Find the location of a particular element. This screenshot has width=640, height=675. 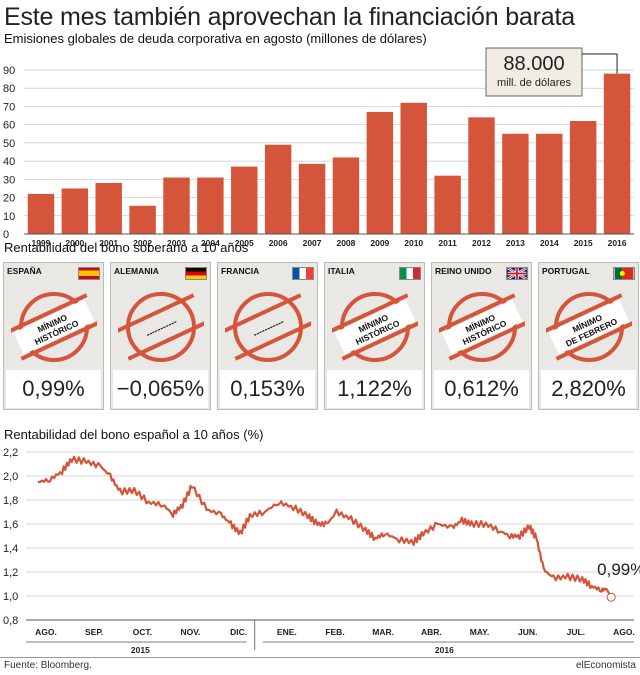

bond-yield-value: 0,612% is located at coordinates (481, 388).